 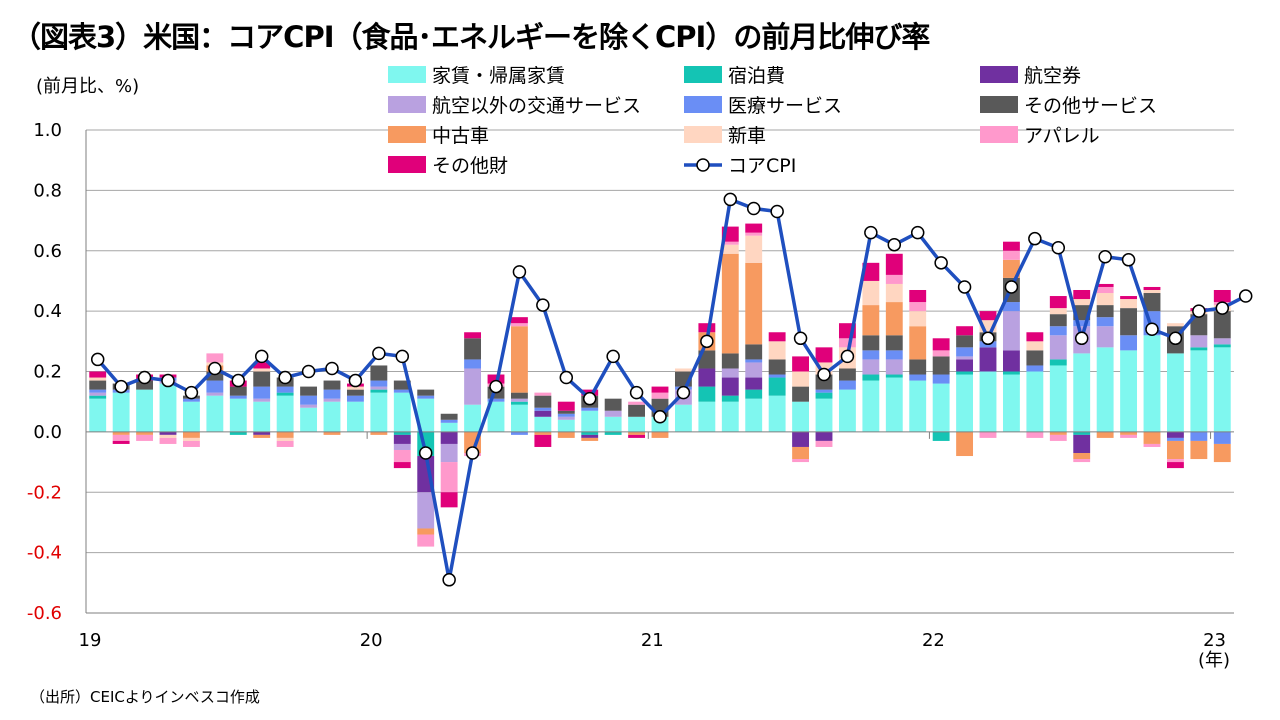 I want to click on x-axis-year-unit: (年), so click(x=1214, y=660).